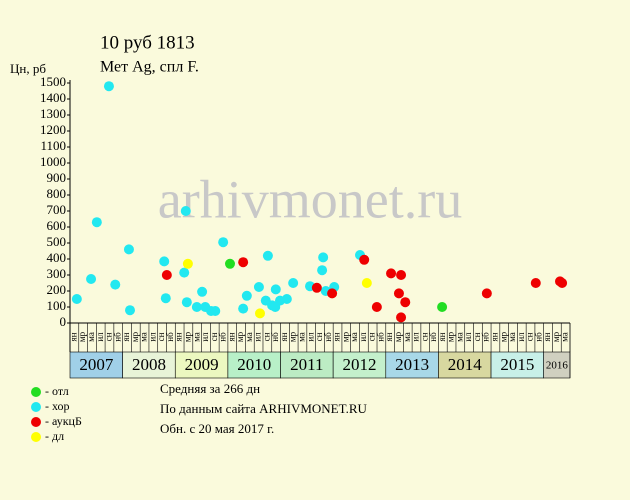 The width and height of the screenshot is (630, 500). I want to click on y-tick-label: 600, so click(57, 225).